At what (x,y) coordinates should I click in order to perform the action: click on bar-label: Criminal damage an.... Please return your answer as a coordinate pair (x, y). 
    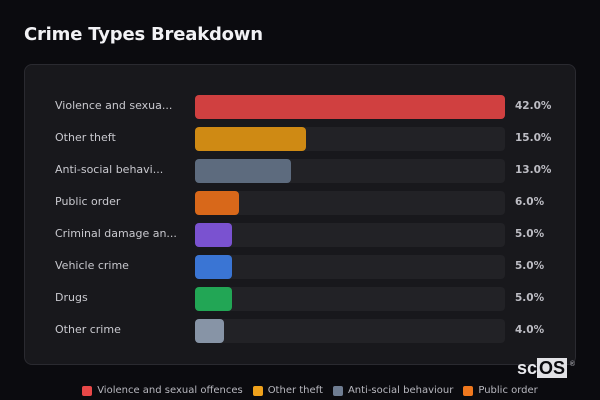
    Looking at the image, I should click on (116, 233).